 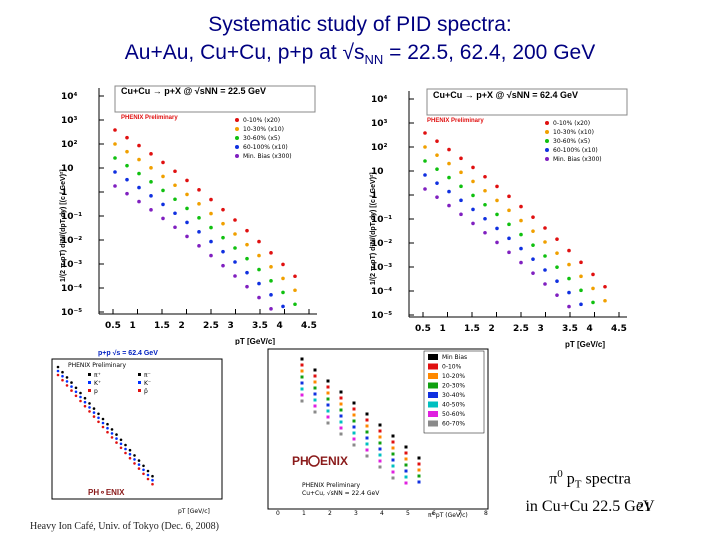 What do you see at coordinates (356, 513) in the screenshot?
I see `x-tick-label: 3` at bounding box center [356, 513].